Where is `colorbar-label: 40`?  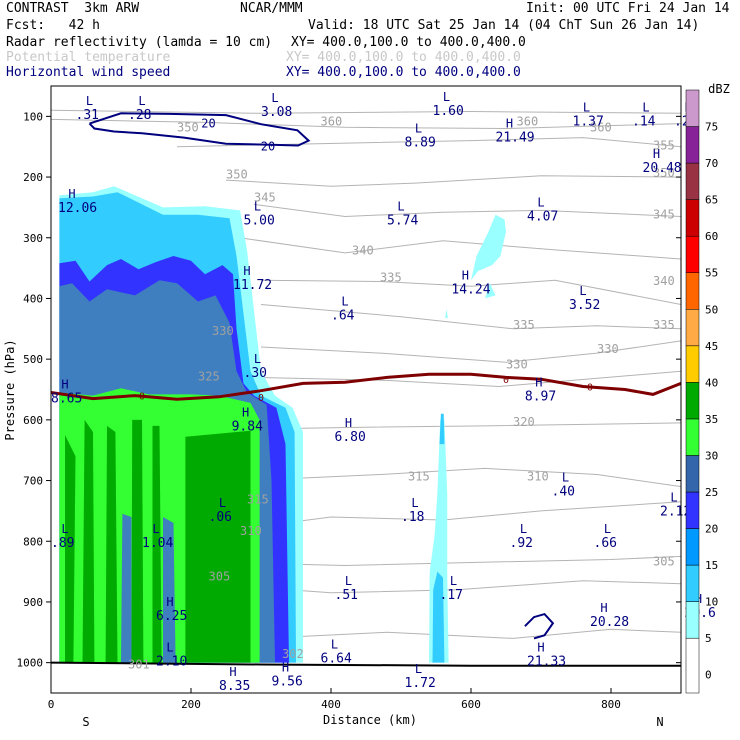
colorbar-label: 40 is located at coordinates (711, 382).